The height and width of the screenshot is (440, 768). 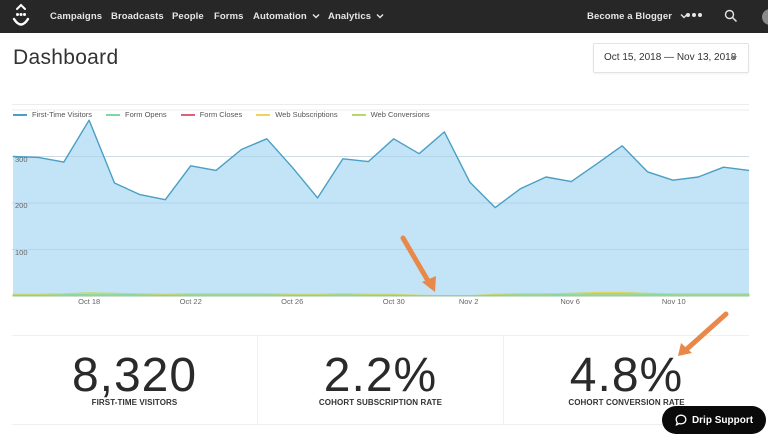 I want to click on stat-label: FIRST-TIME VISITORS, so click(x=134, y=402).